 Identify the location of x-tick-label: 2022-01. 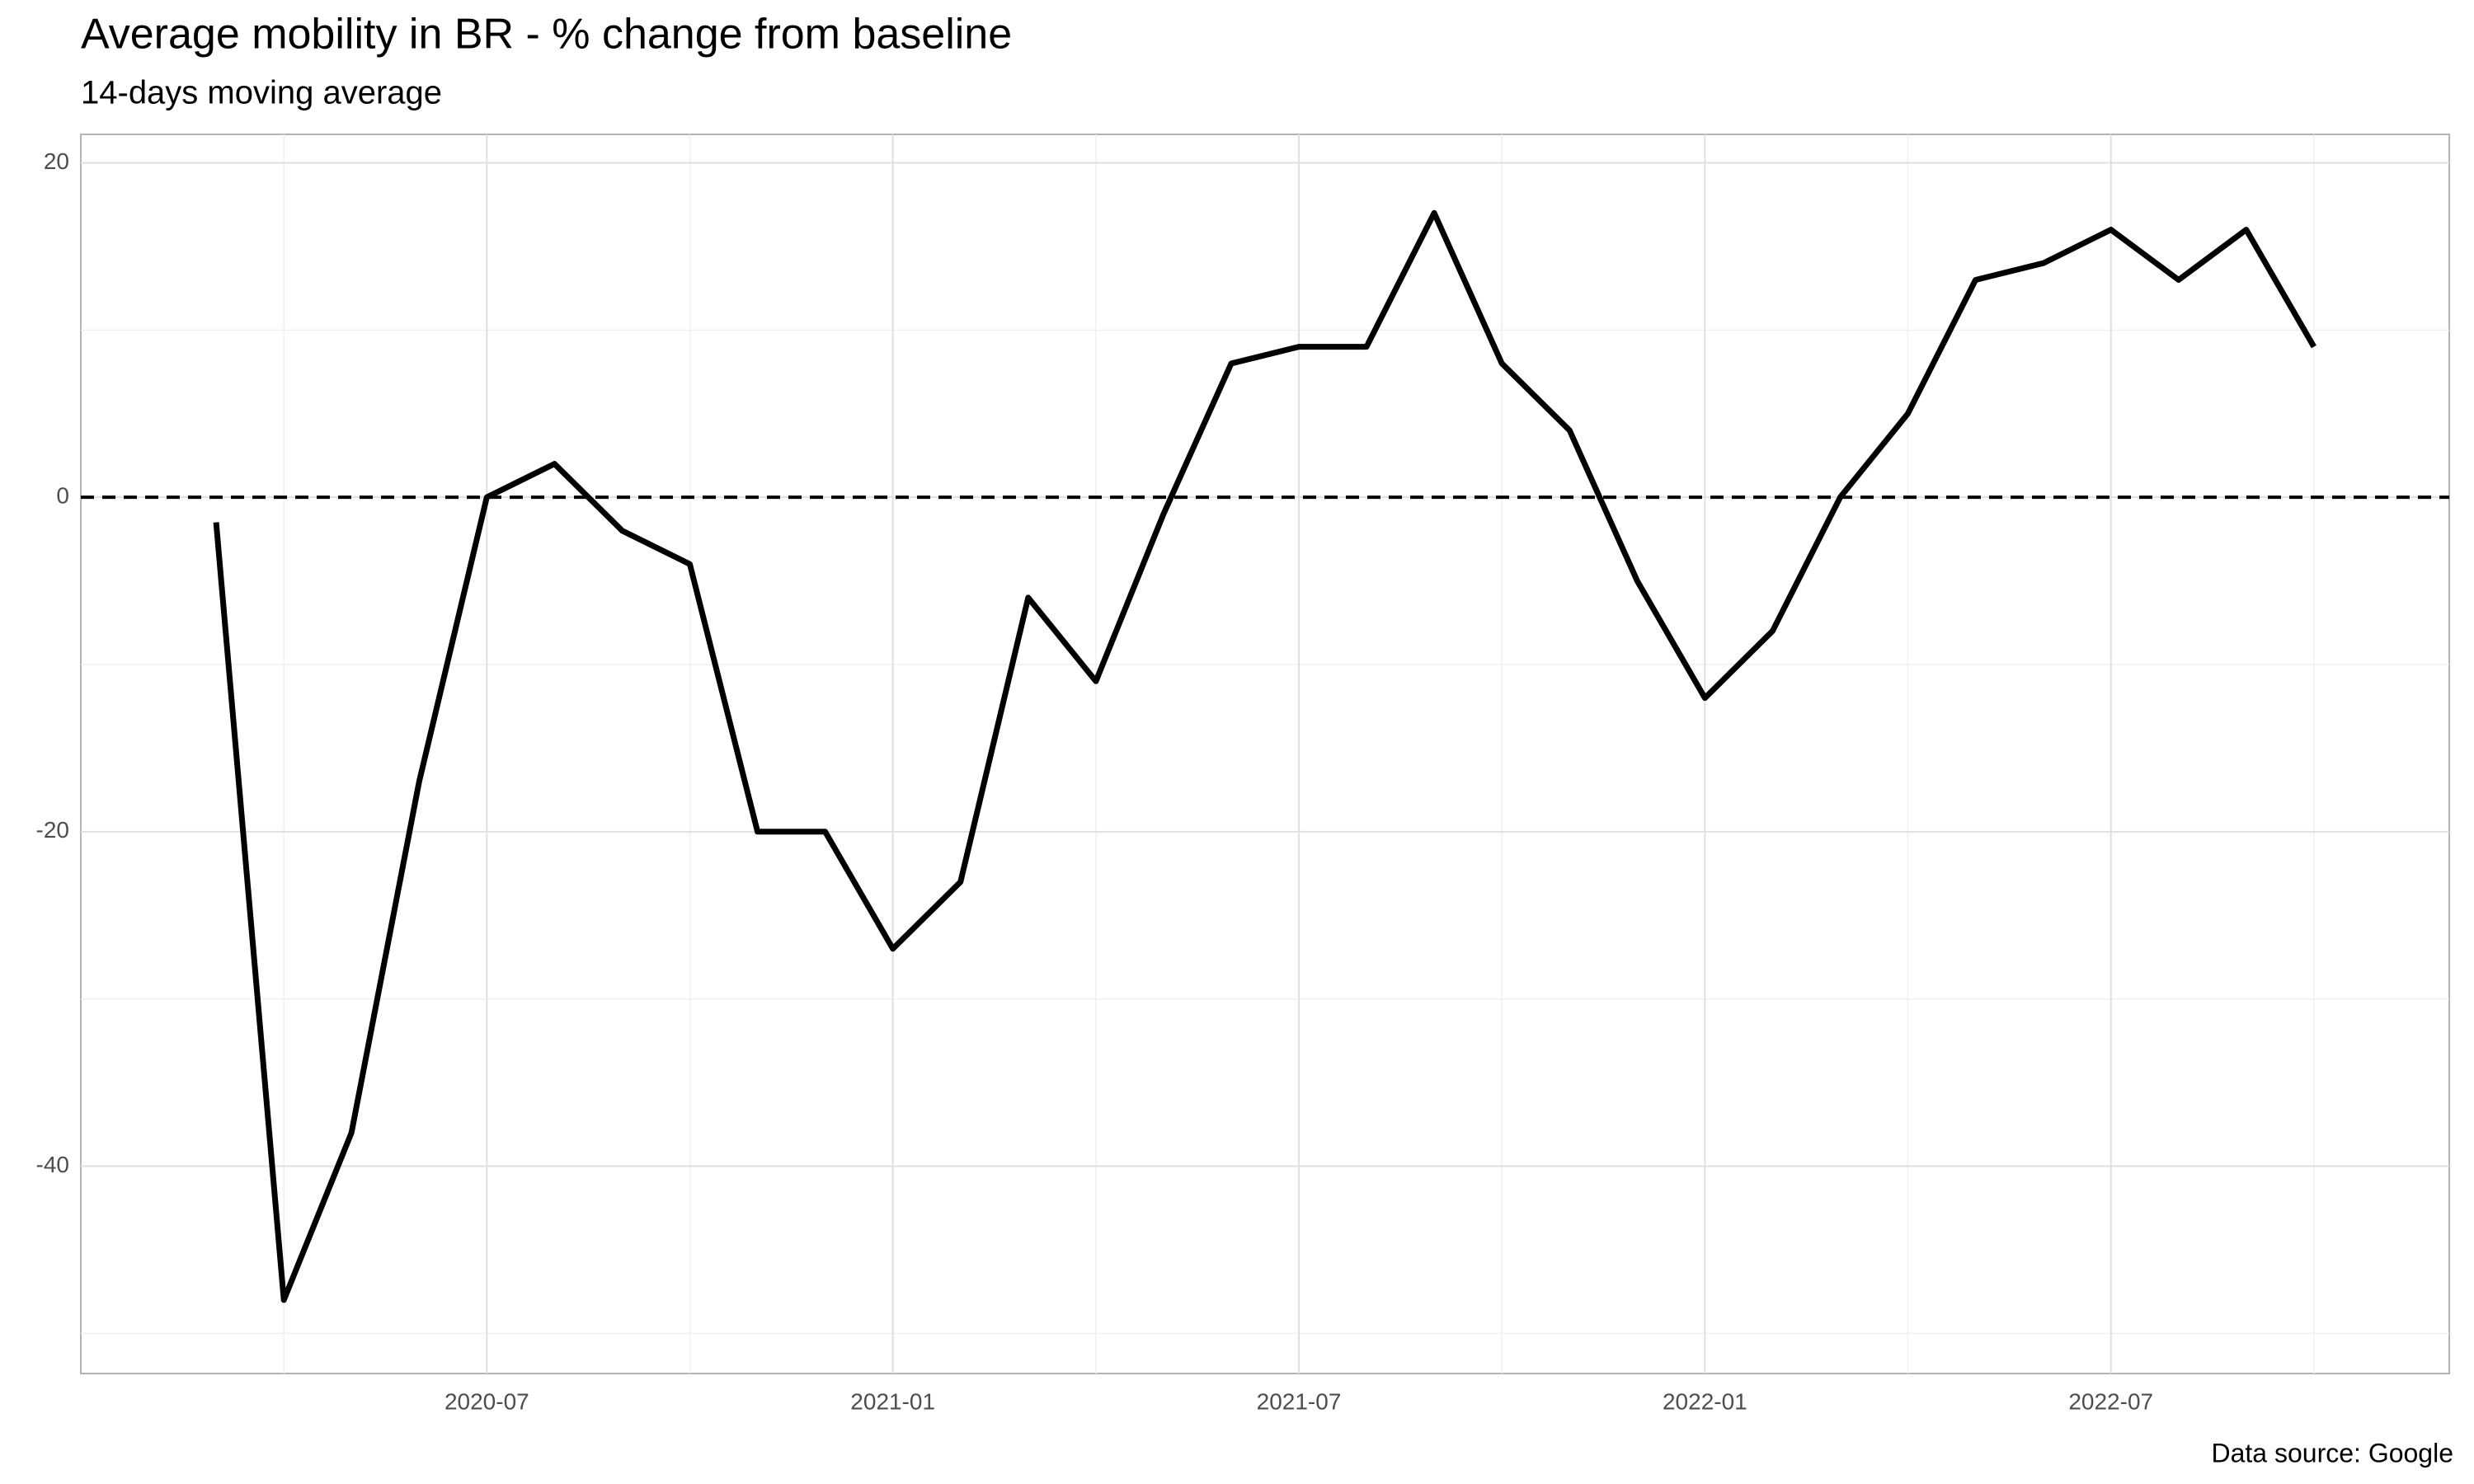
(1705, 1401).